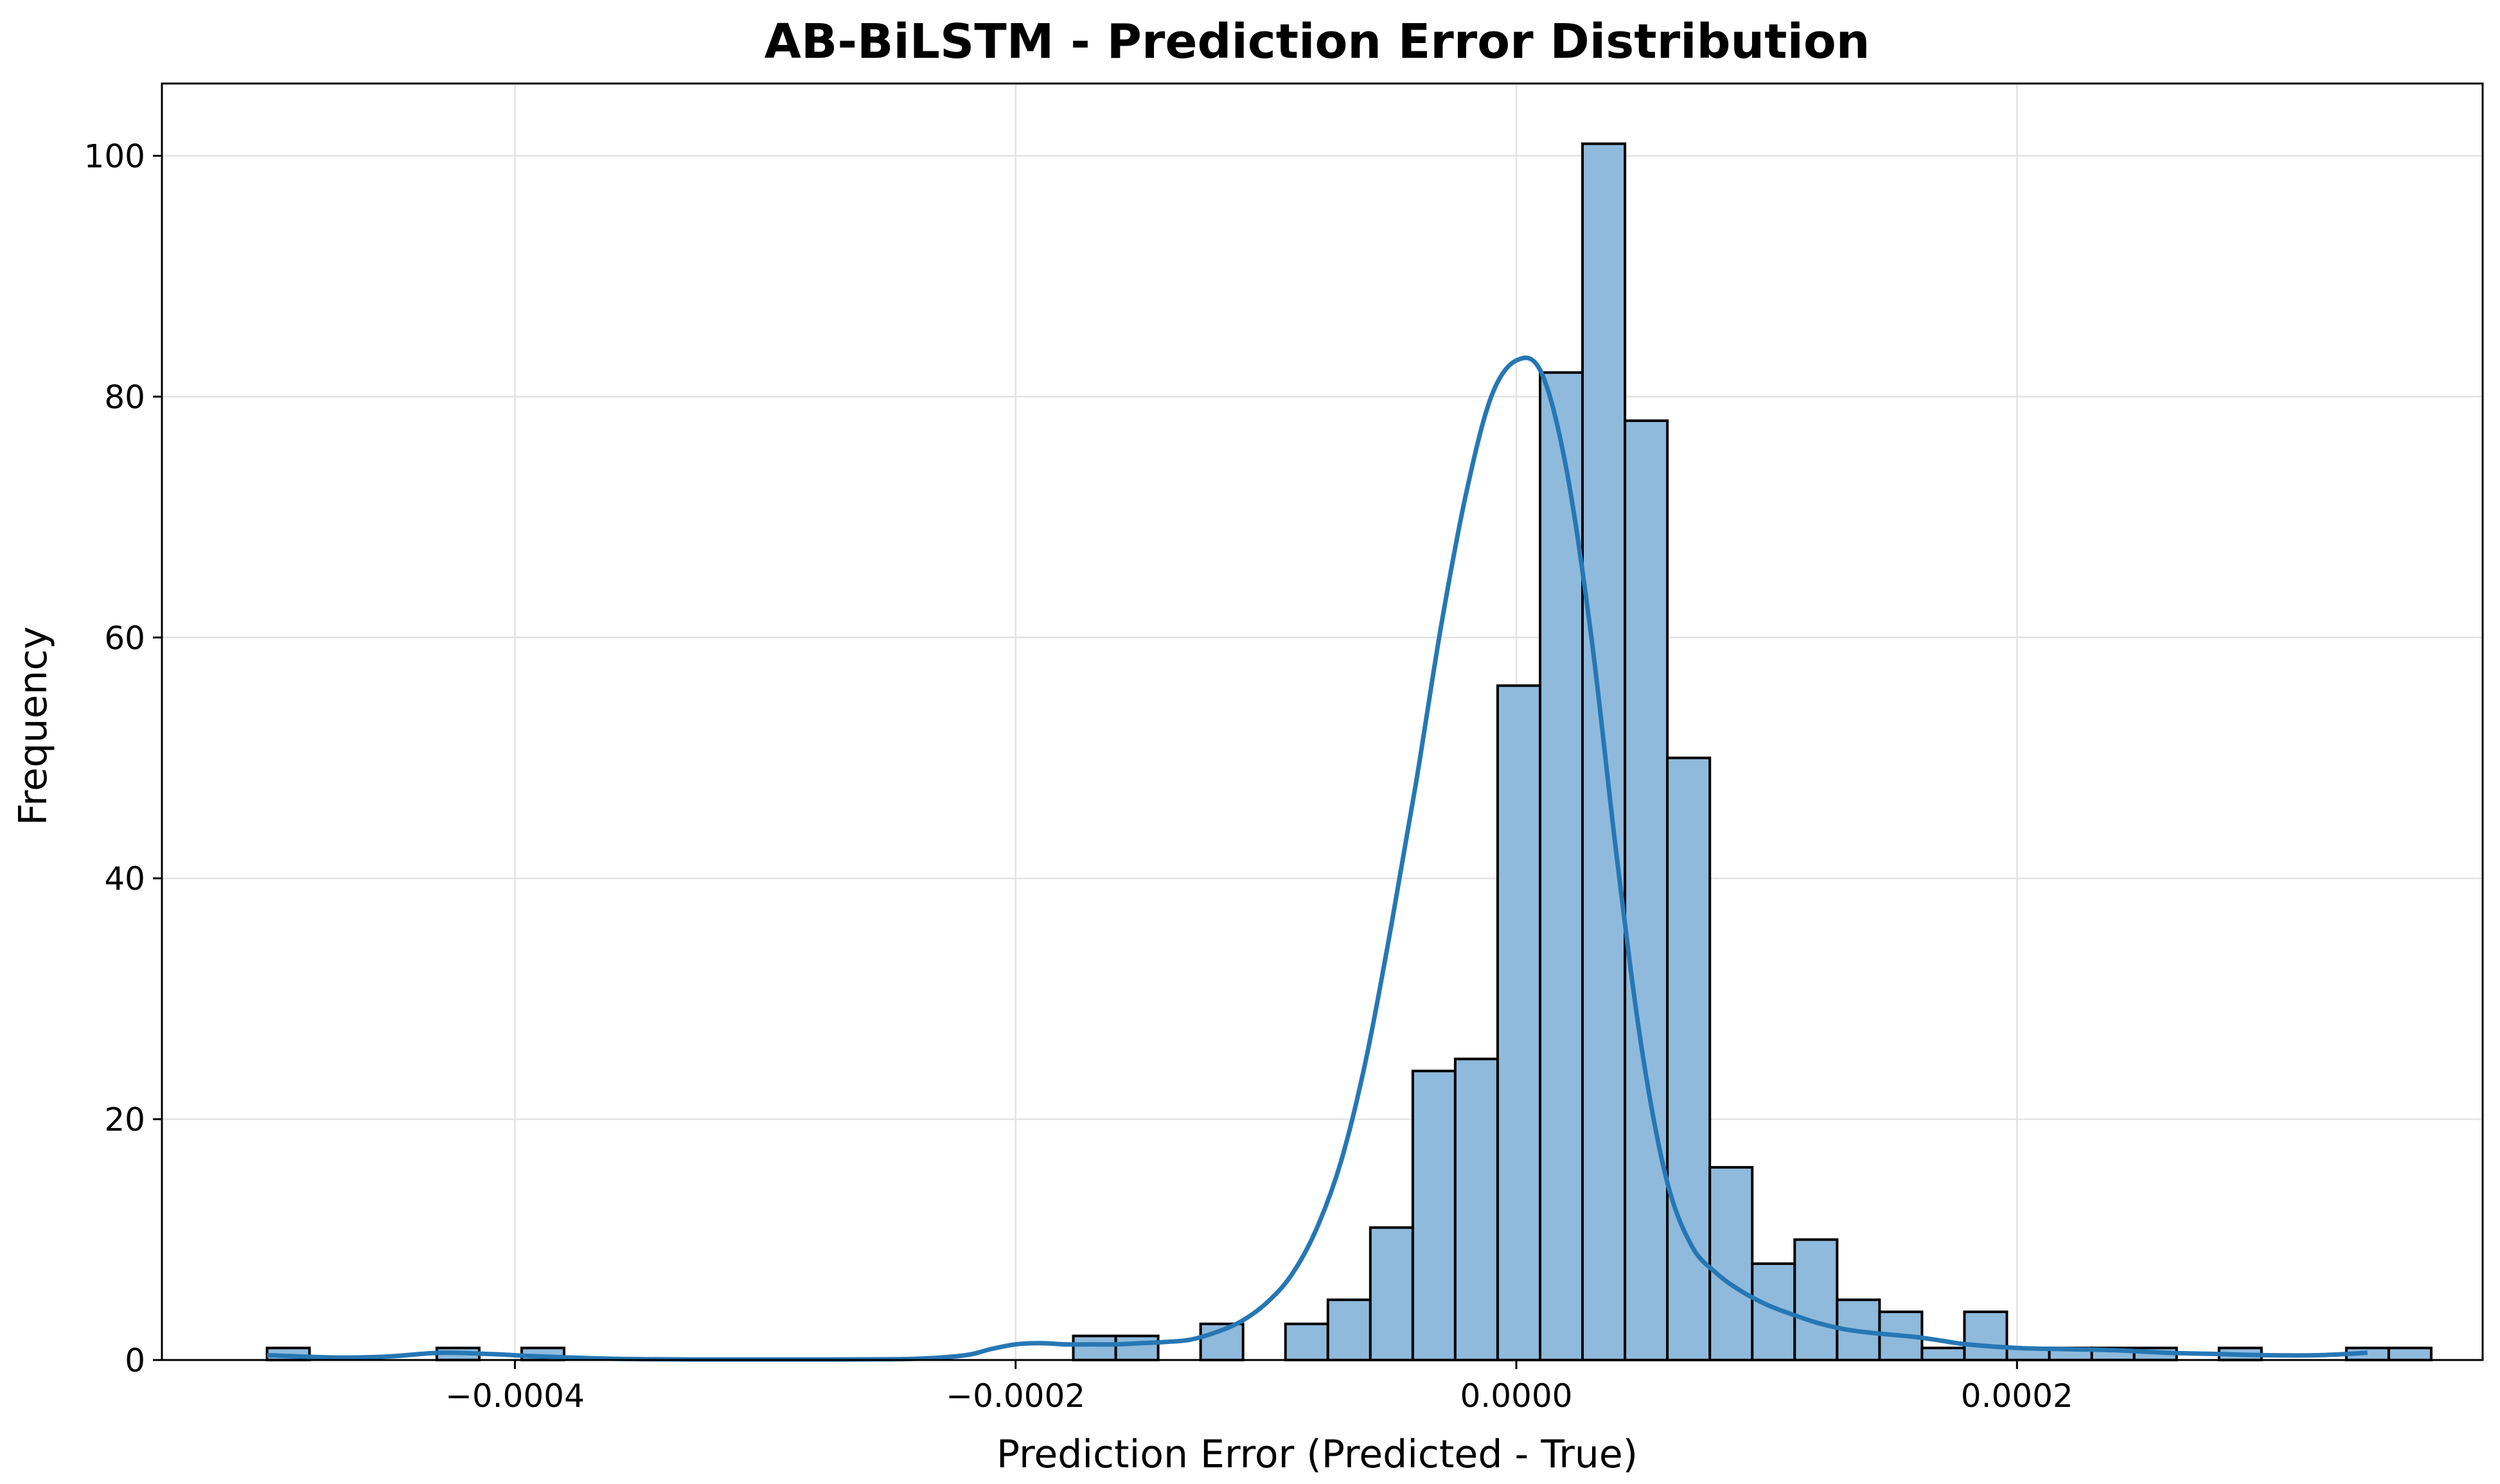  What do you see at coordinates (125, 638) in the screenshot?
I see `y-tick-label: 60` at bounding box center [125, 638].